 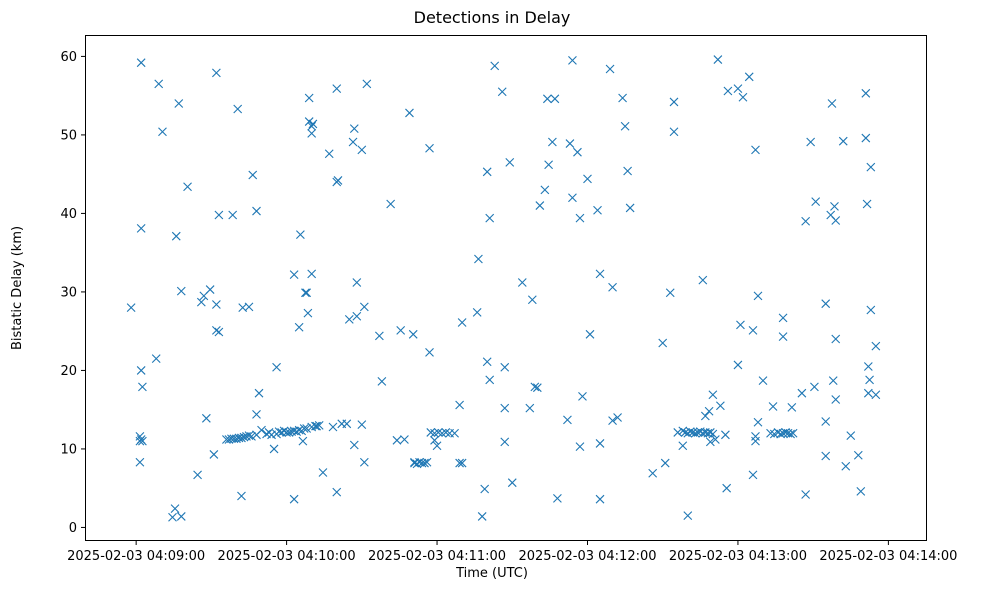 I want to click on y-tick-label-6: 60, so click(x=68, y=57).